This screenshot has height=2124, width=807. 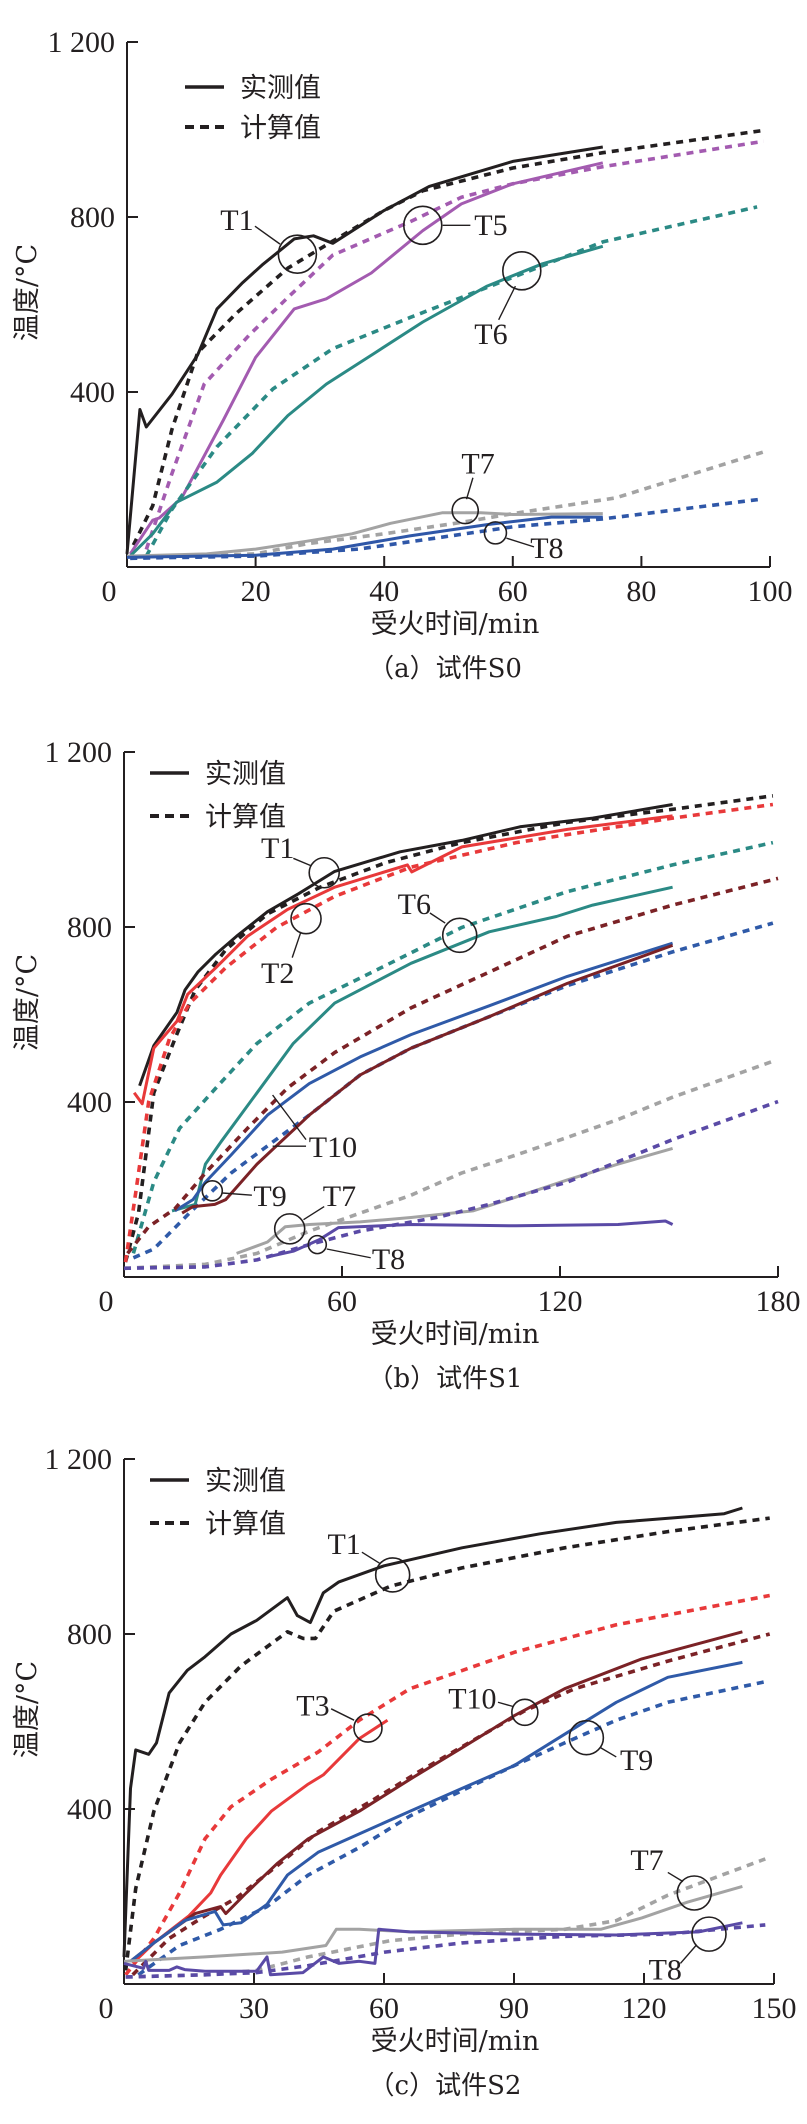 What do you see at coordinates (641, 591) in the screenshot?
I see `x-tick-label: 80` at bounding box center [641, 591].